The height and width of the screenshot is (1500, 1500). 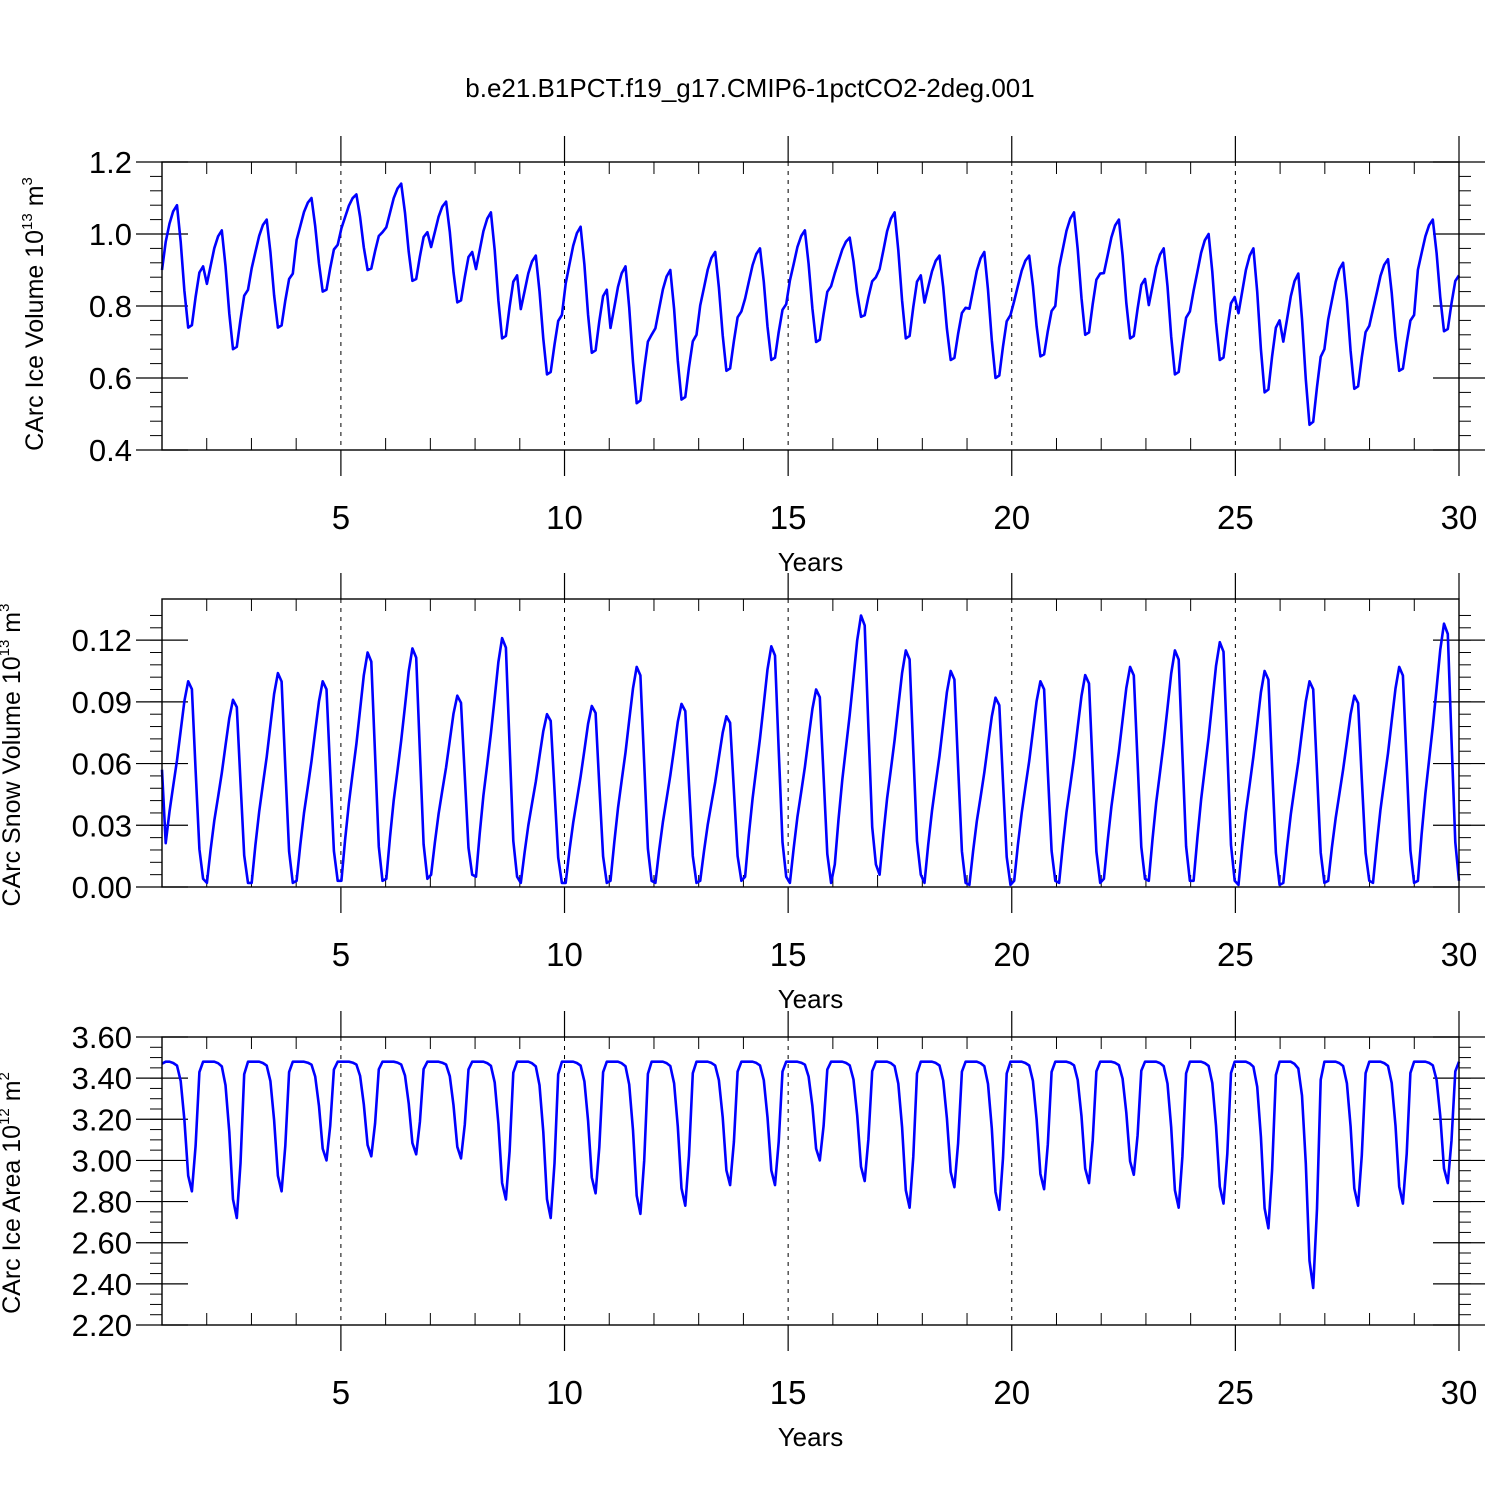 I want to click on y-tick-label: 1.2, so click(x=110, y=162).